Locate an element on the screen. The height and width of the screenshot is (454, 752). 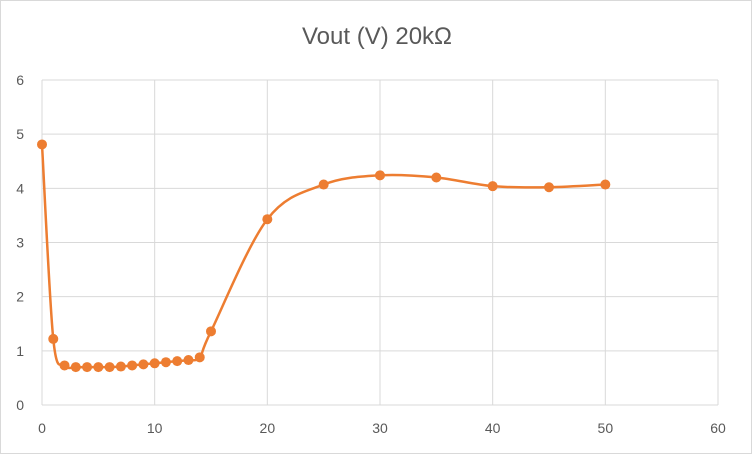
y-tick-label: 0 is located at coordinates (20, 405).